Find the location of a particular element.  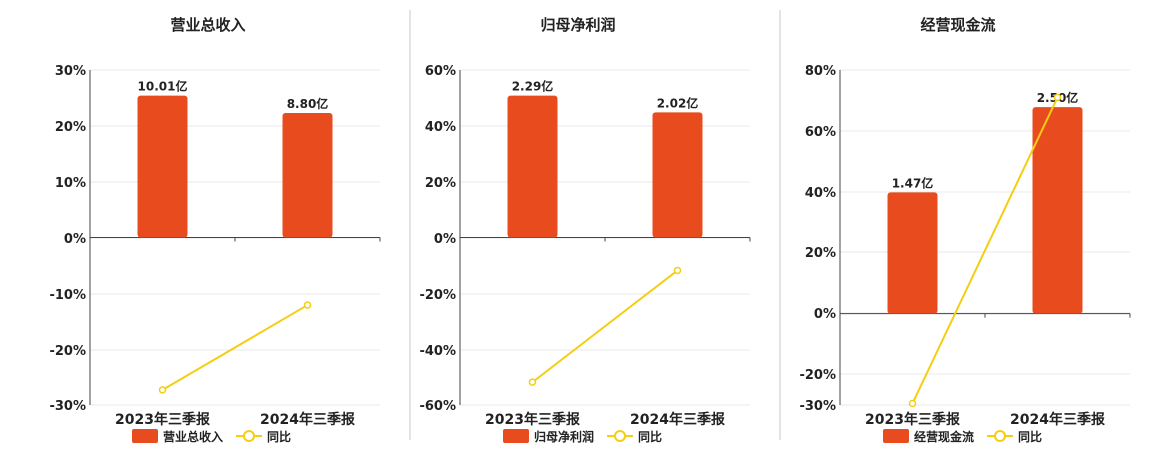

bar-value-label: 2.02亿 is located at coordinates (678, 102).